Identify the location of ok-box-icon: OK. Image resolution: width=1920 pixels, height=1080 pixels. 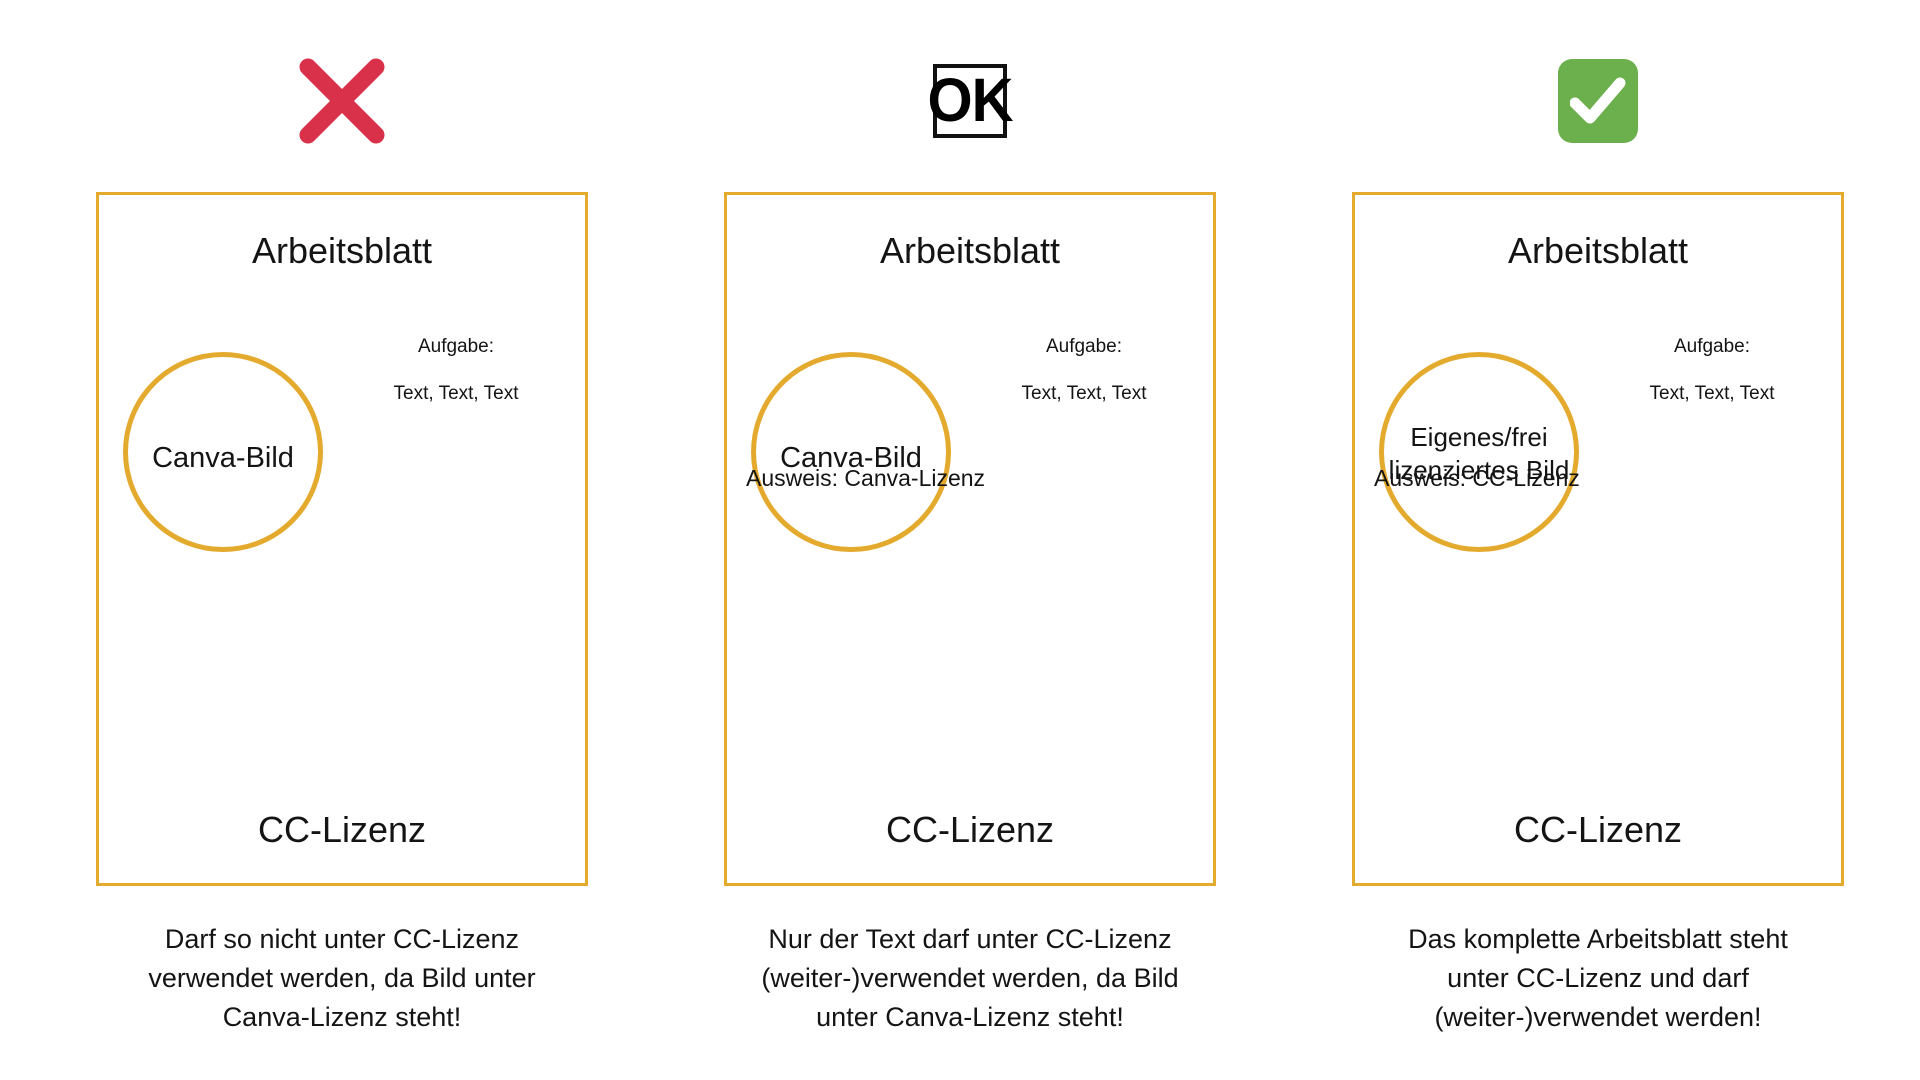
(971, 101).